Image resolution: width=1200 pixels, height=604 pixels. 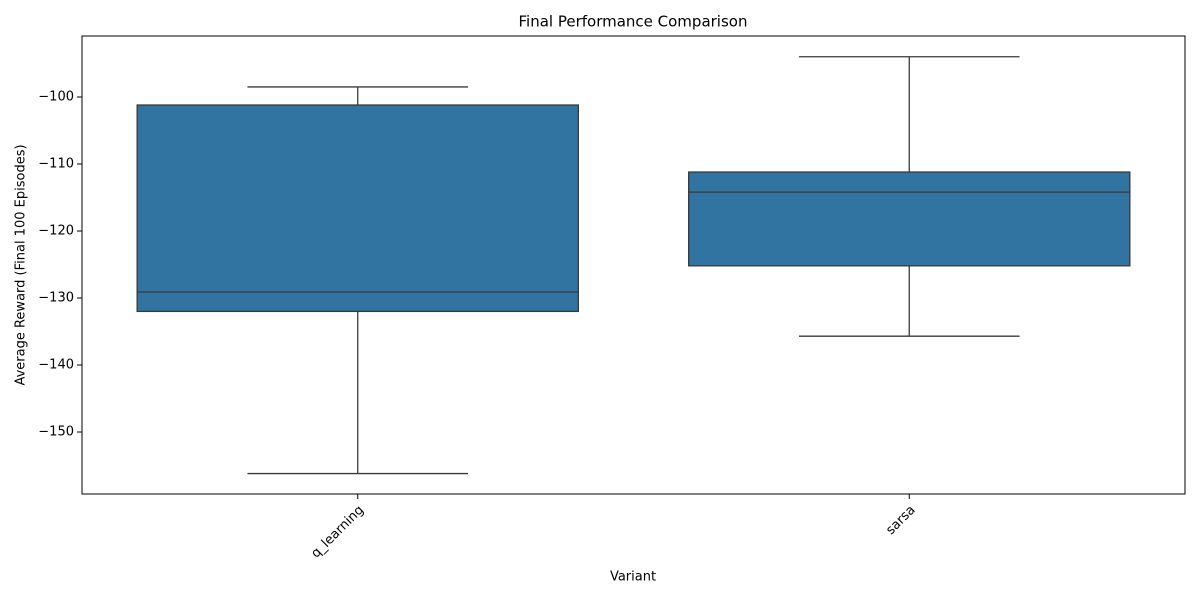 What do you see at coordinates (900, 520) in the screenshot?
I see `x-tick-label: sarsa` at bounding box center [900, 520].